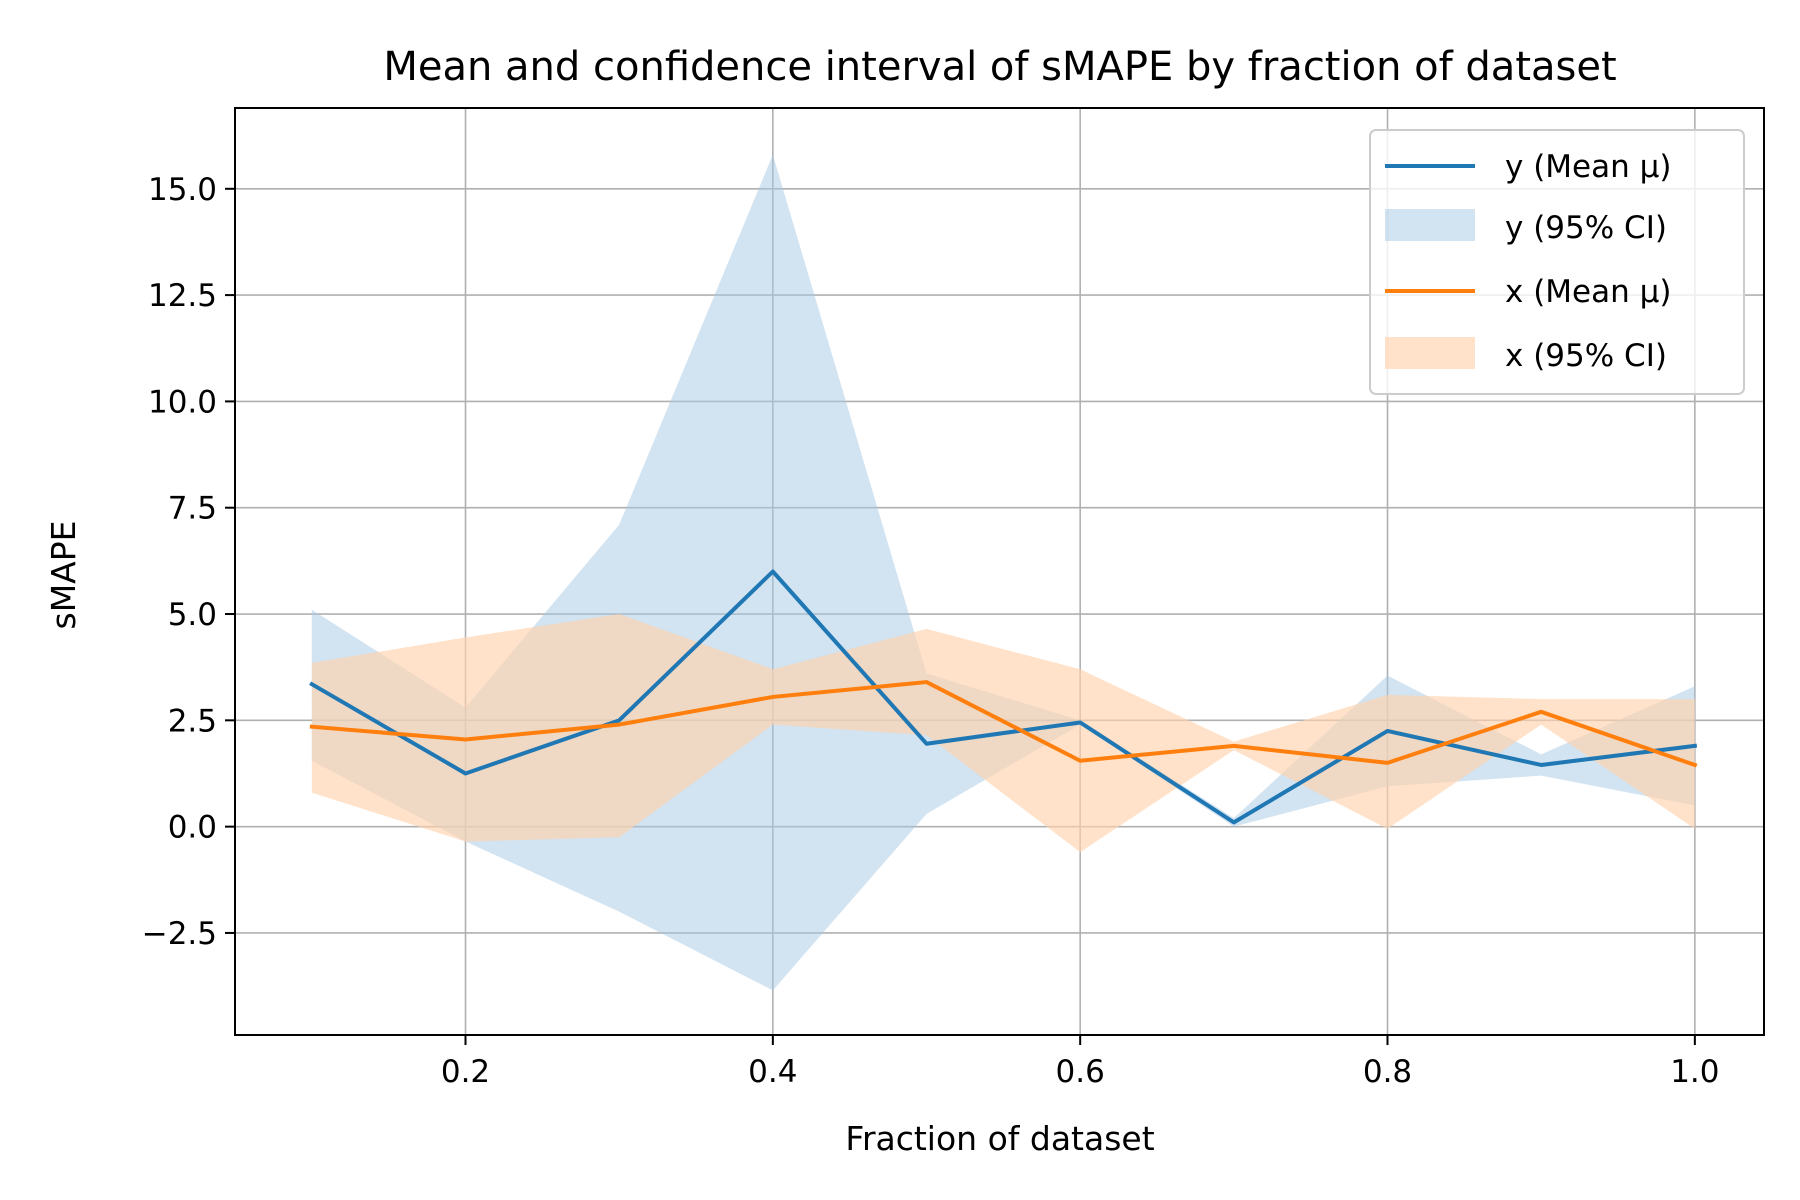  Describe the element at coordinates (63, 575) in the screenshot. I see `y-axis-title: sMAPE` at that location.